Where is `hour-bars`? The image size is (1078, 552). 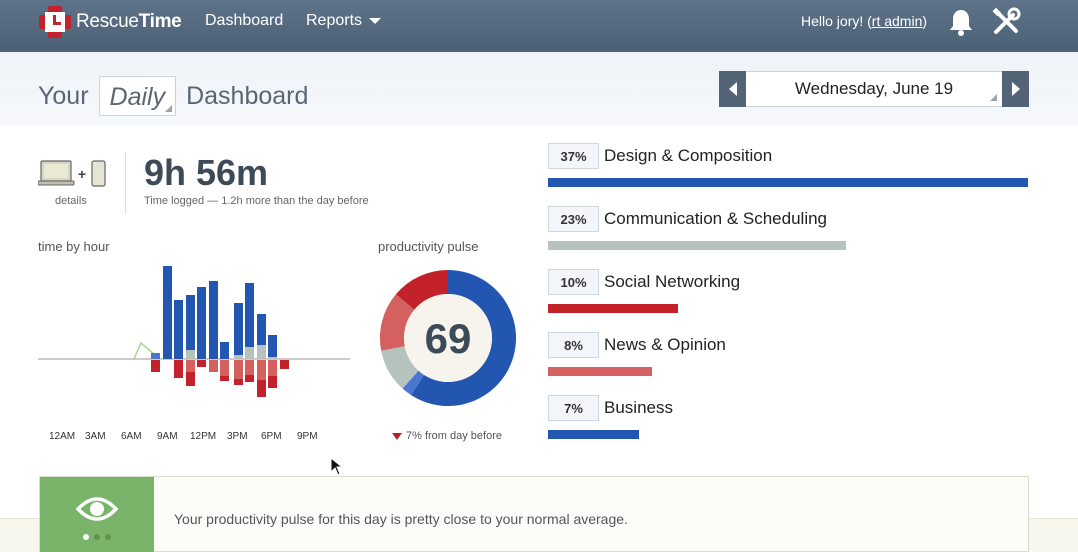 hour-bars is located at coordinates (220, 331).